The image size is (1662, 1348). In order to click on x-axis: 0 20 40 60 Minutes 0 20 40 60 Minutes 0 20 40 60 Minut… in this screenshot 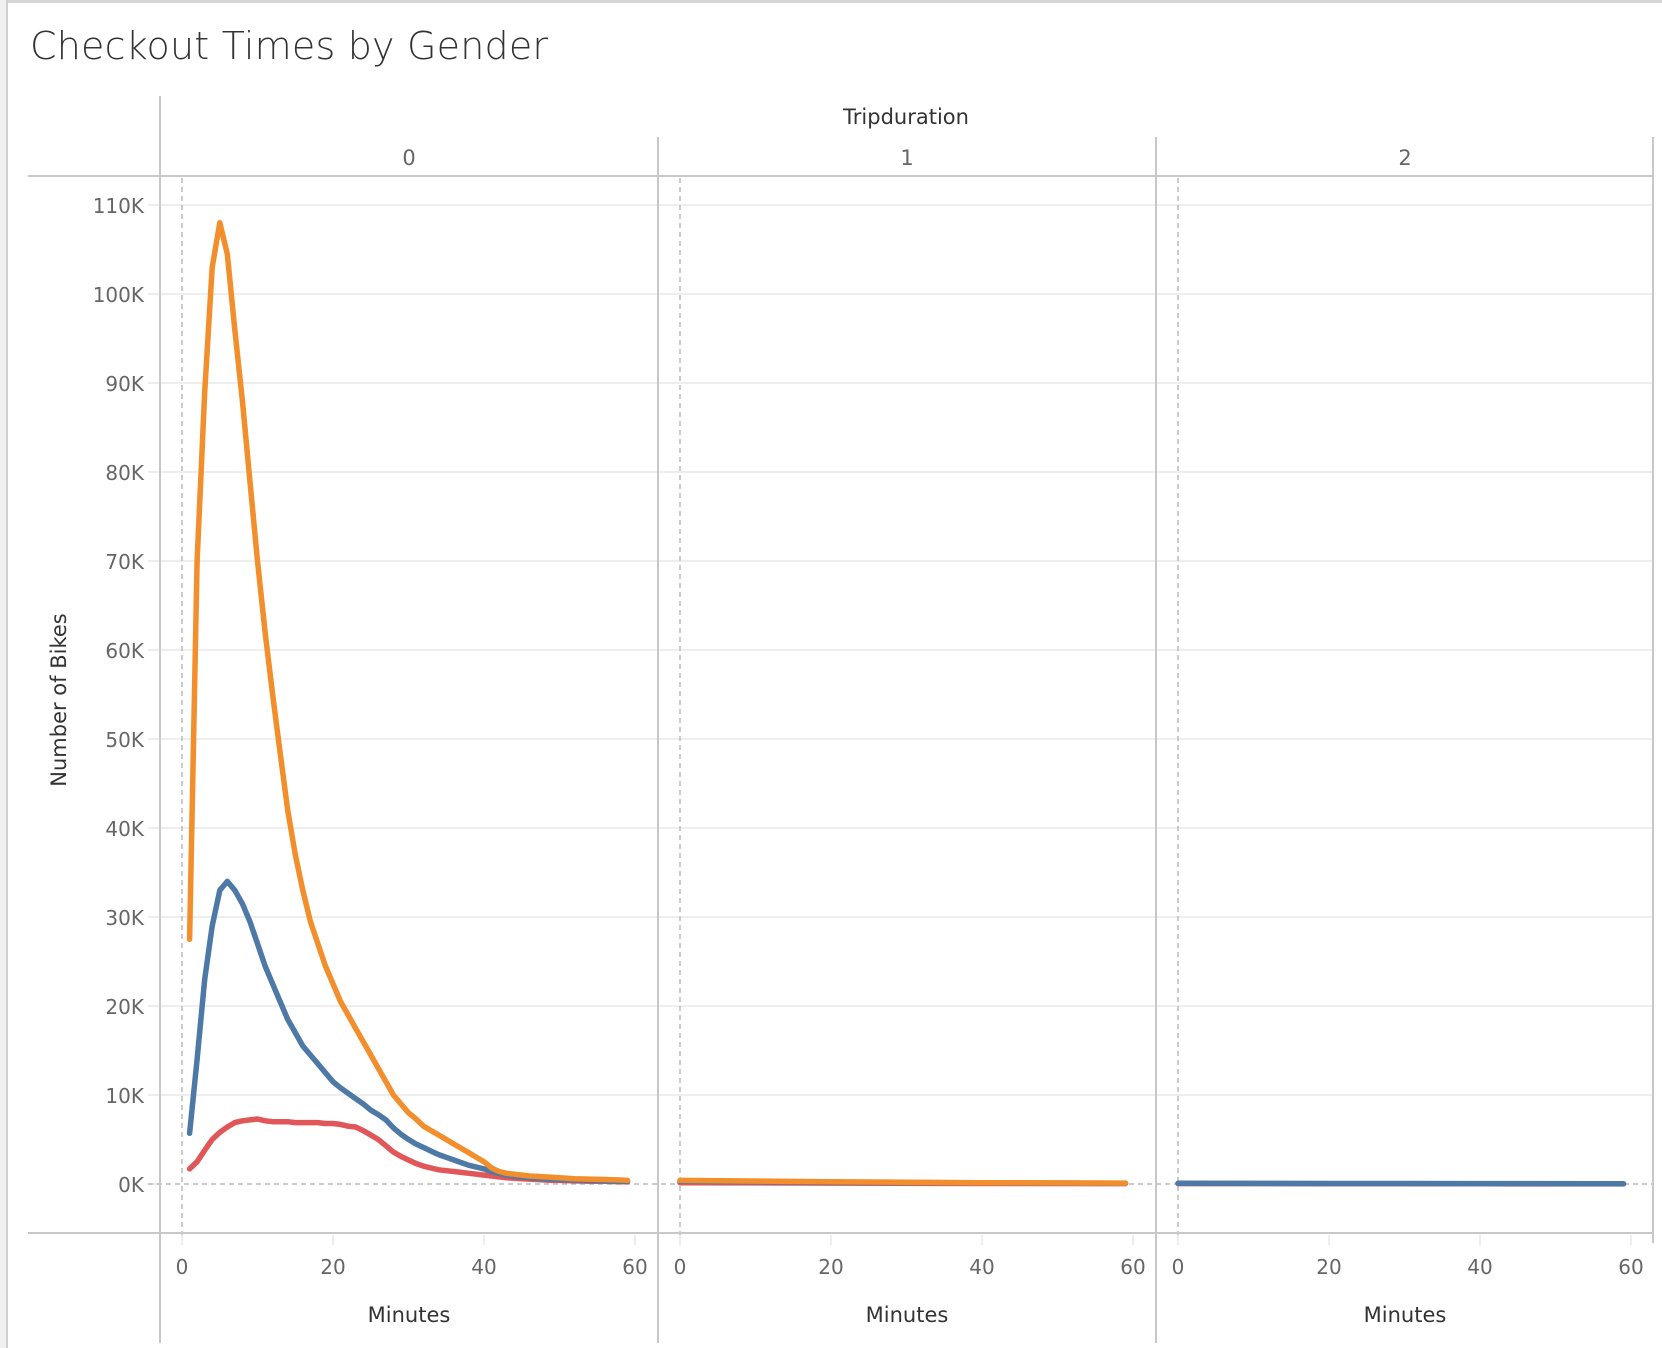, I will do `click(910, 1281)`.